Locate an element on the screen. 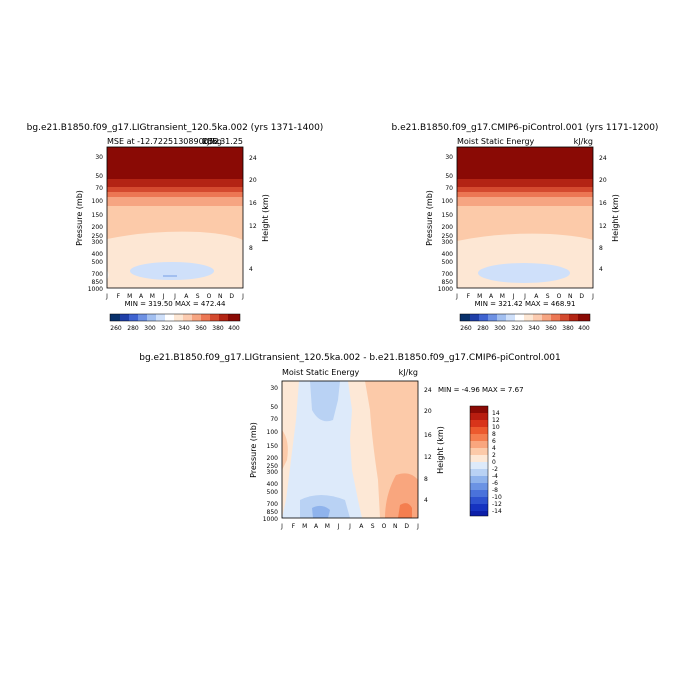  colorbar-label: 400 is located at coordinates (584, 328).